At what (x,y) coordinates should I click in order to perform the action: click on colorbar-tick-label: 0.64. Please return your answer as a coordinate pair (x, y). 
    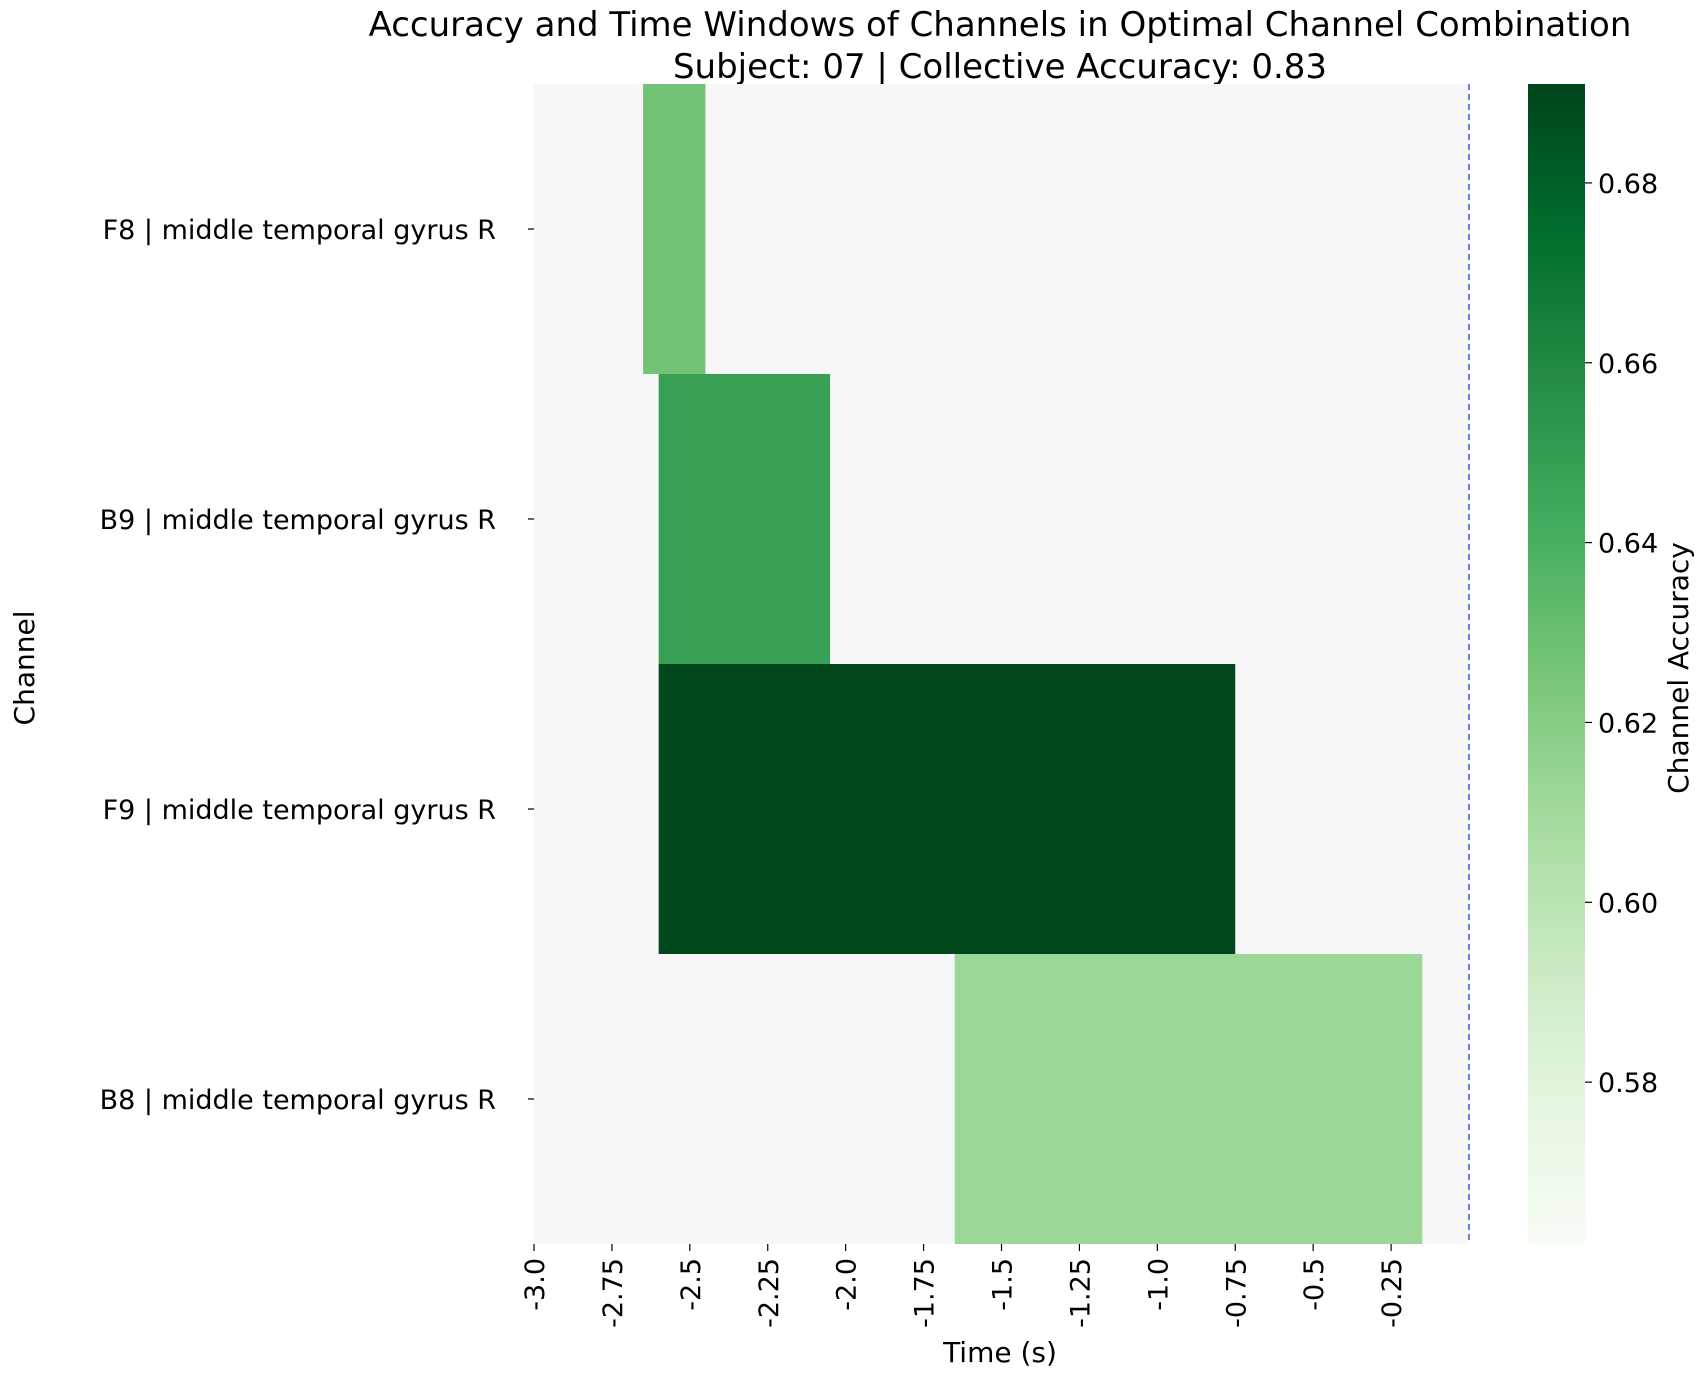
    Looking at the image, I should click on (1628, 544).